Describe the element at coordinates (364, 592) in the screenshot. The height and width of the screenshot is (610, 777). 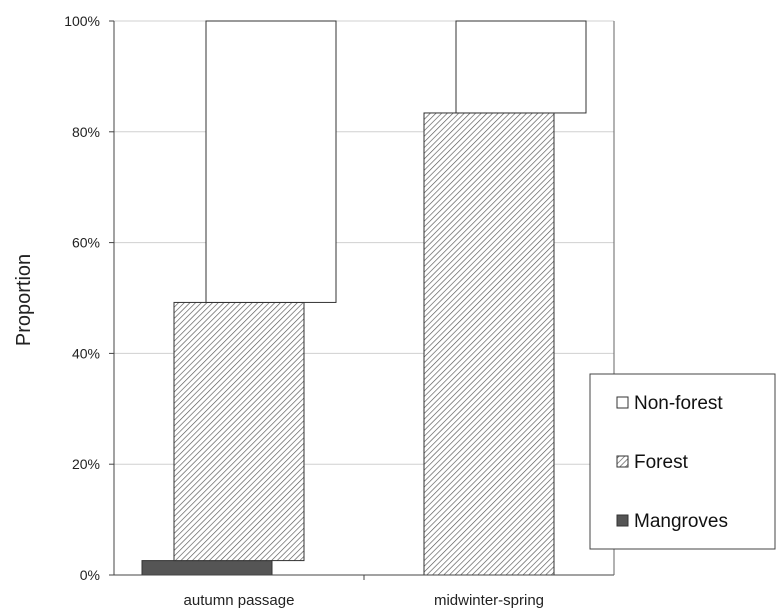
I see `x-categories: autumn passage midwinter-spring` at that location.